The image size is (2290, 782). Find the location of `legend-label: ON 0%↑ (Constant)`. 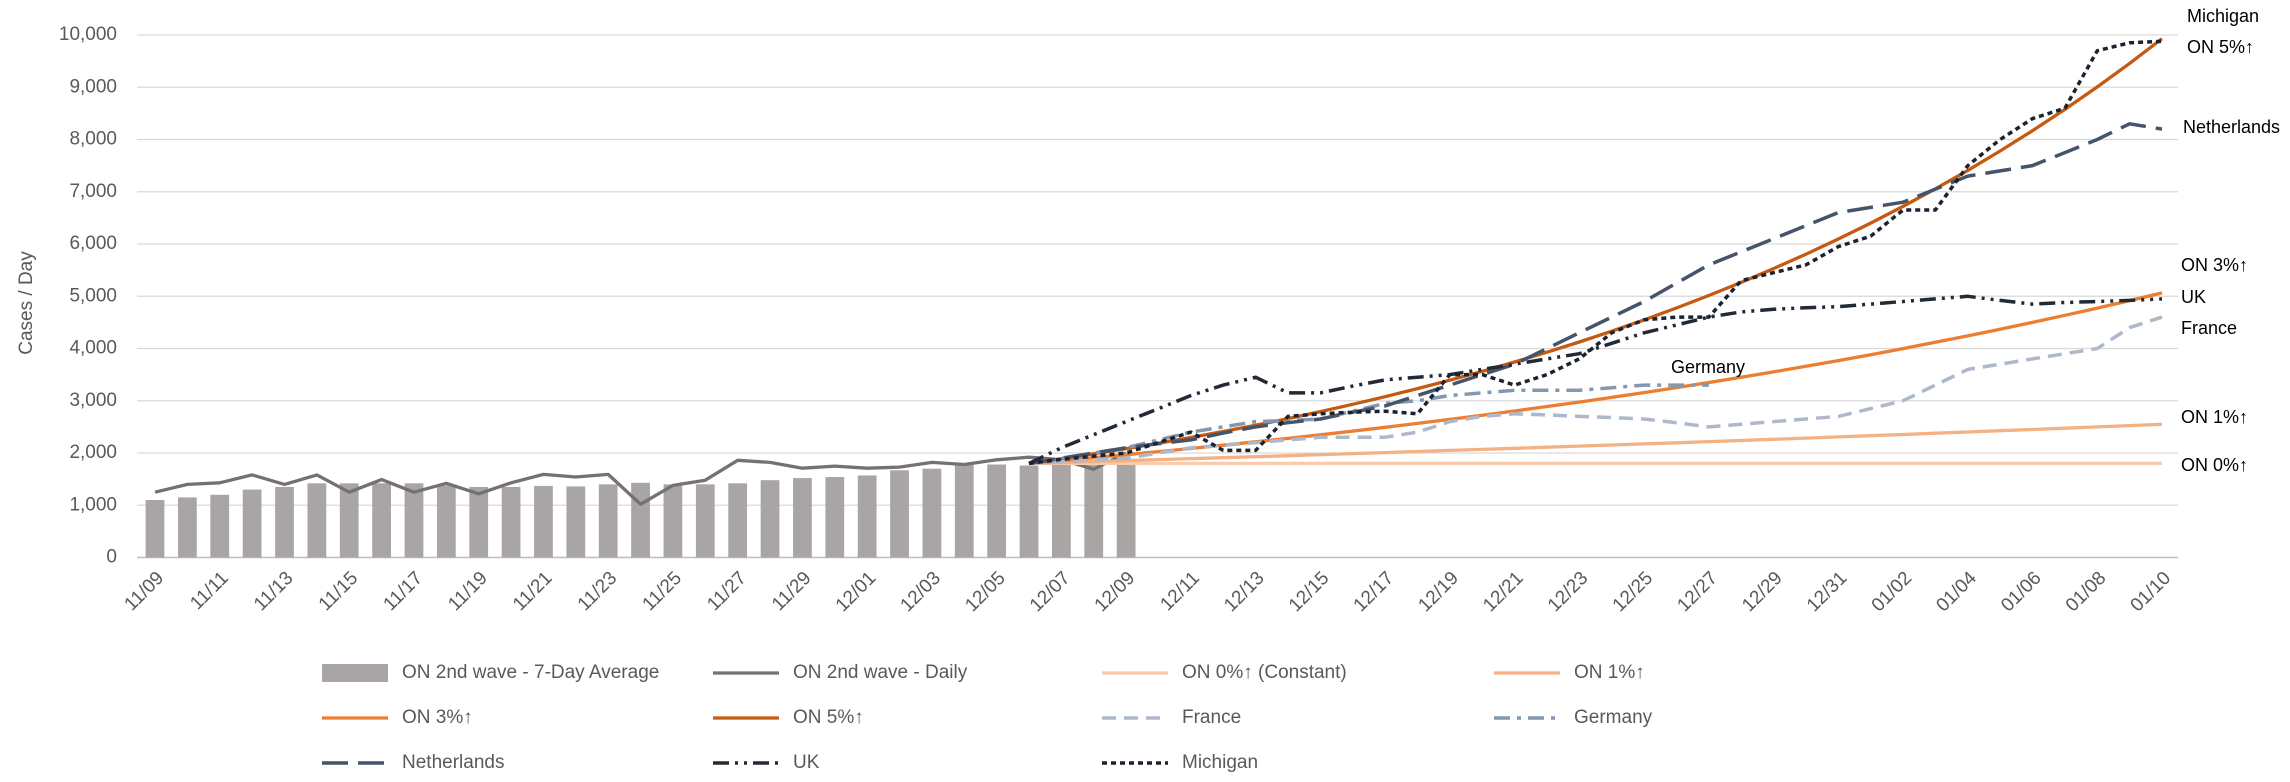

legend-label: ON 0%↑ (Constant) is located at coordinates (1264, 672).